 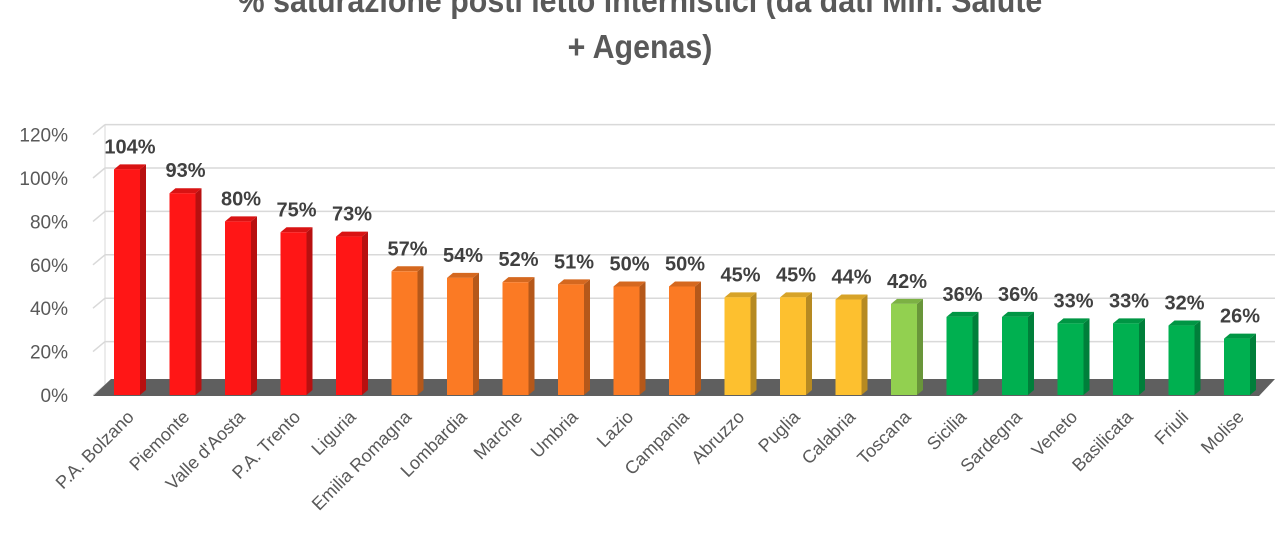 I want to click on x-tick-label: Toscana, so click(x=884, y=437).